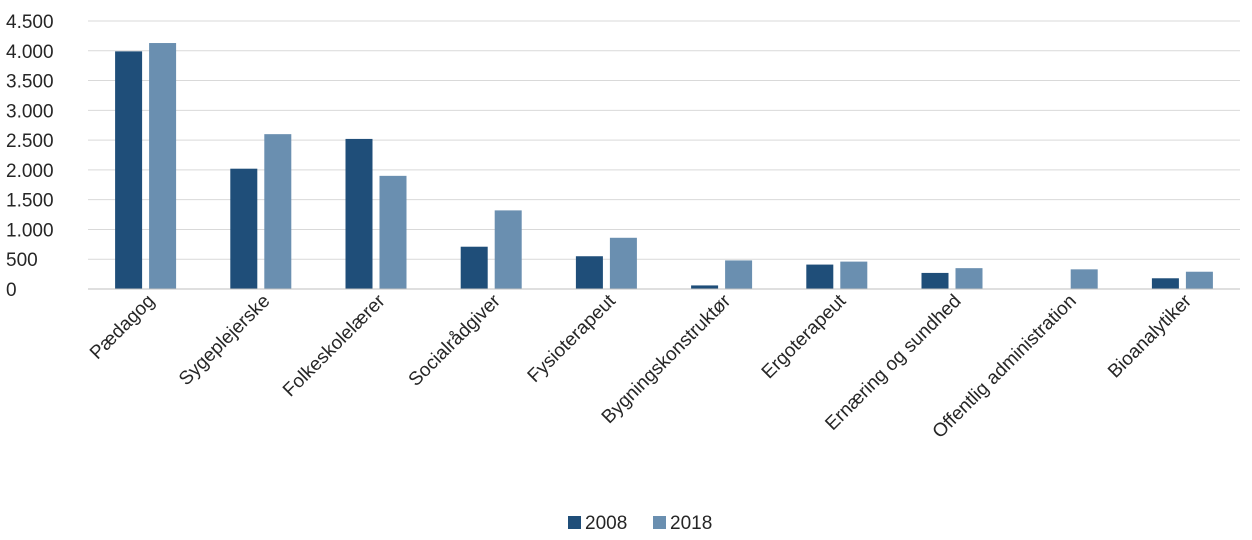 This screenshot has height=540, width=1252. What do you see at coordinates (122, 327) in the screenshot?
I see `category-label: Pædagog` at bounding box center [122, 327].